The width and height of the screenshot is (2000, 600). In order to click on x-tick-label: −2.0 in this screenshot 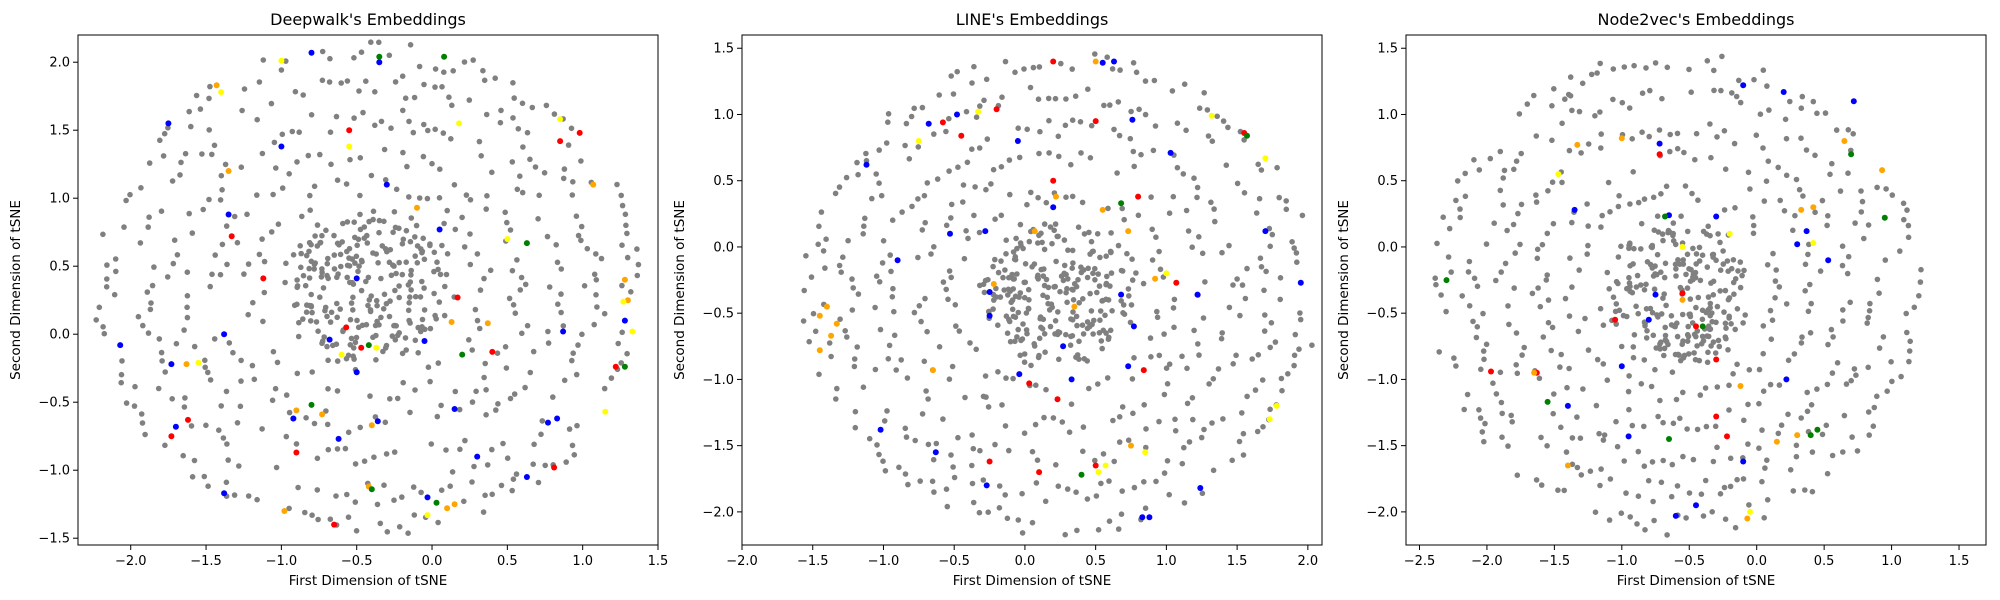, I will do `click(1487, 561)`.